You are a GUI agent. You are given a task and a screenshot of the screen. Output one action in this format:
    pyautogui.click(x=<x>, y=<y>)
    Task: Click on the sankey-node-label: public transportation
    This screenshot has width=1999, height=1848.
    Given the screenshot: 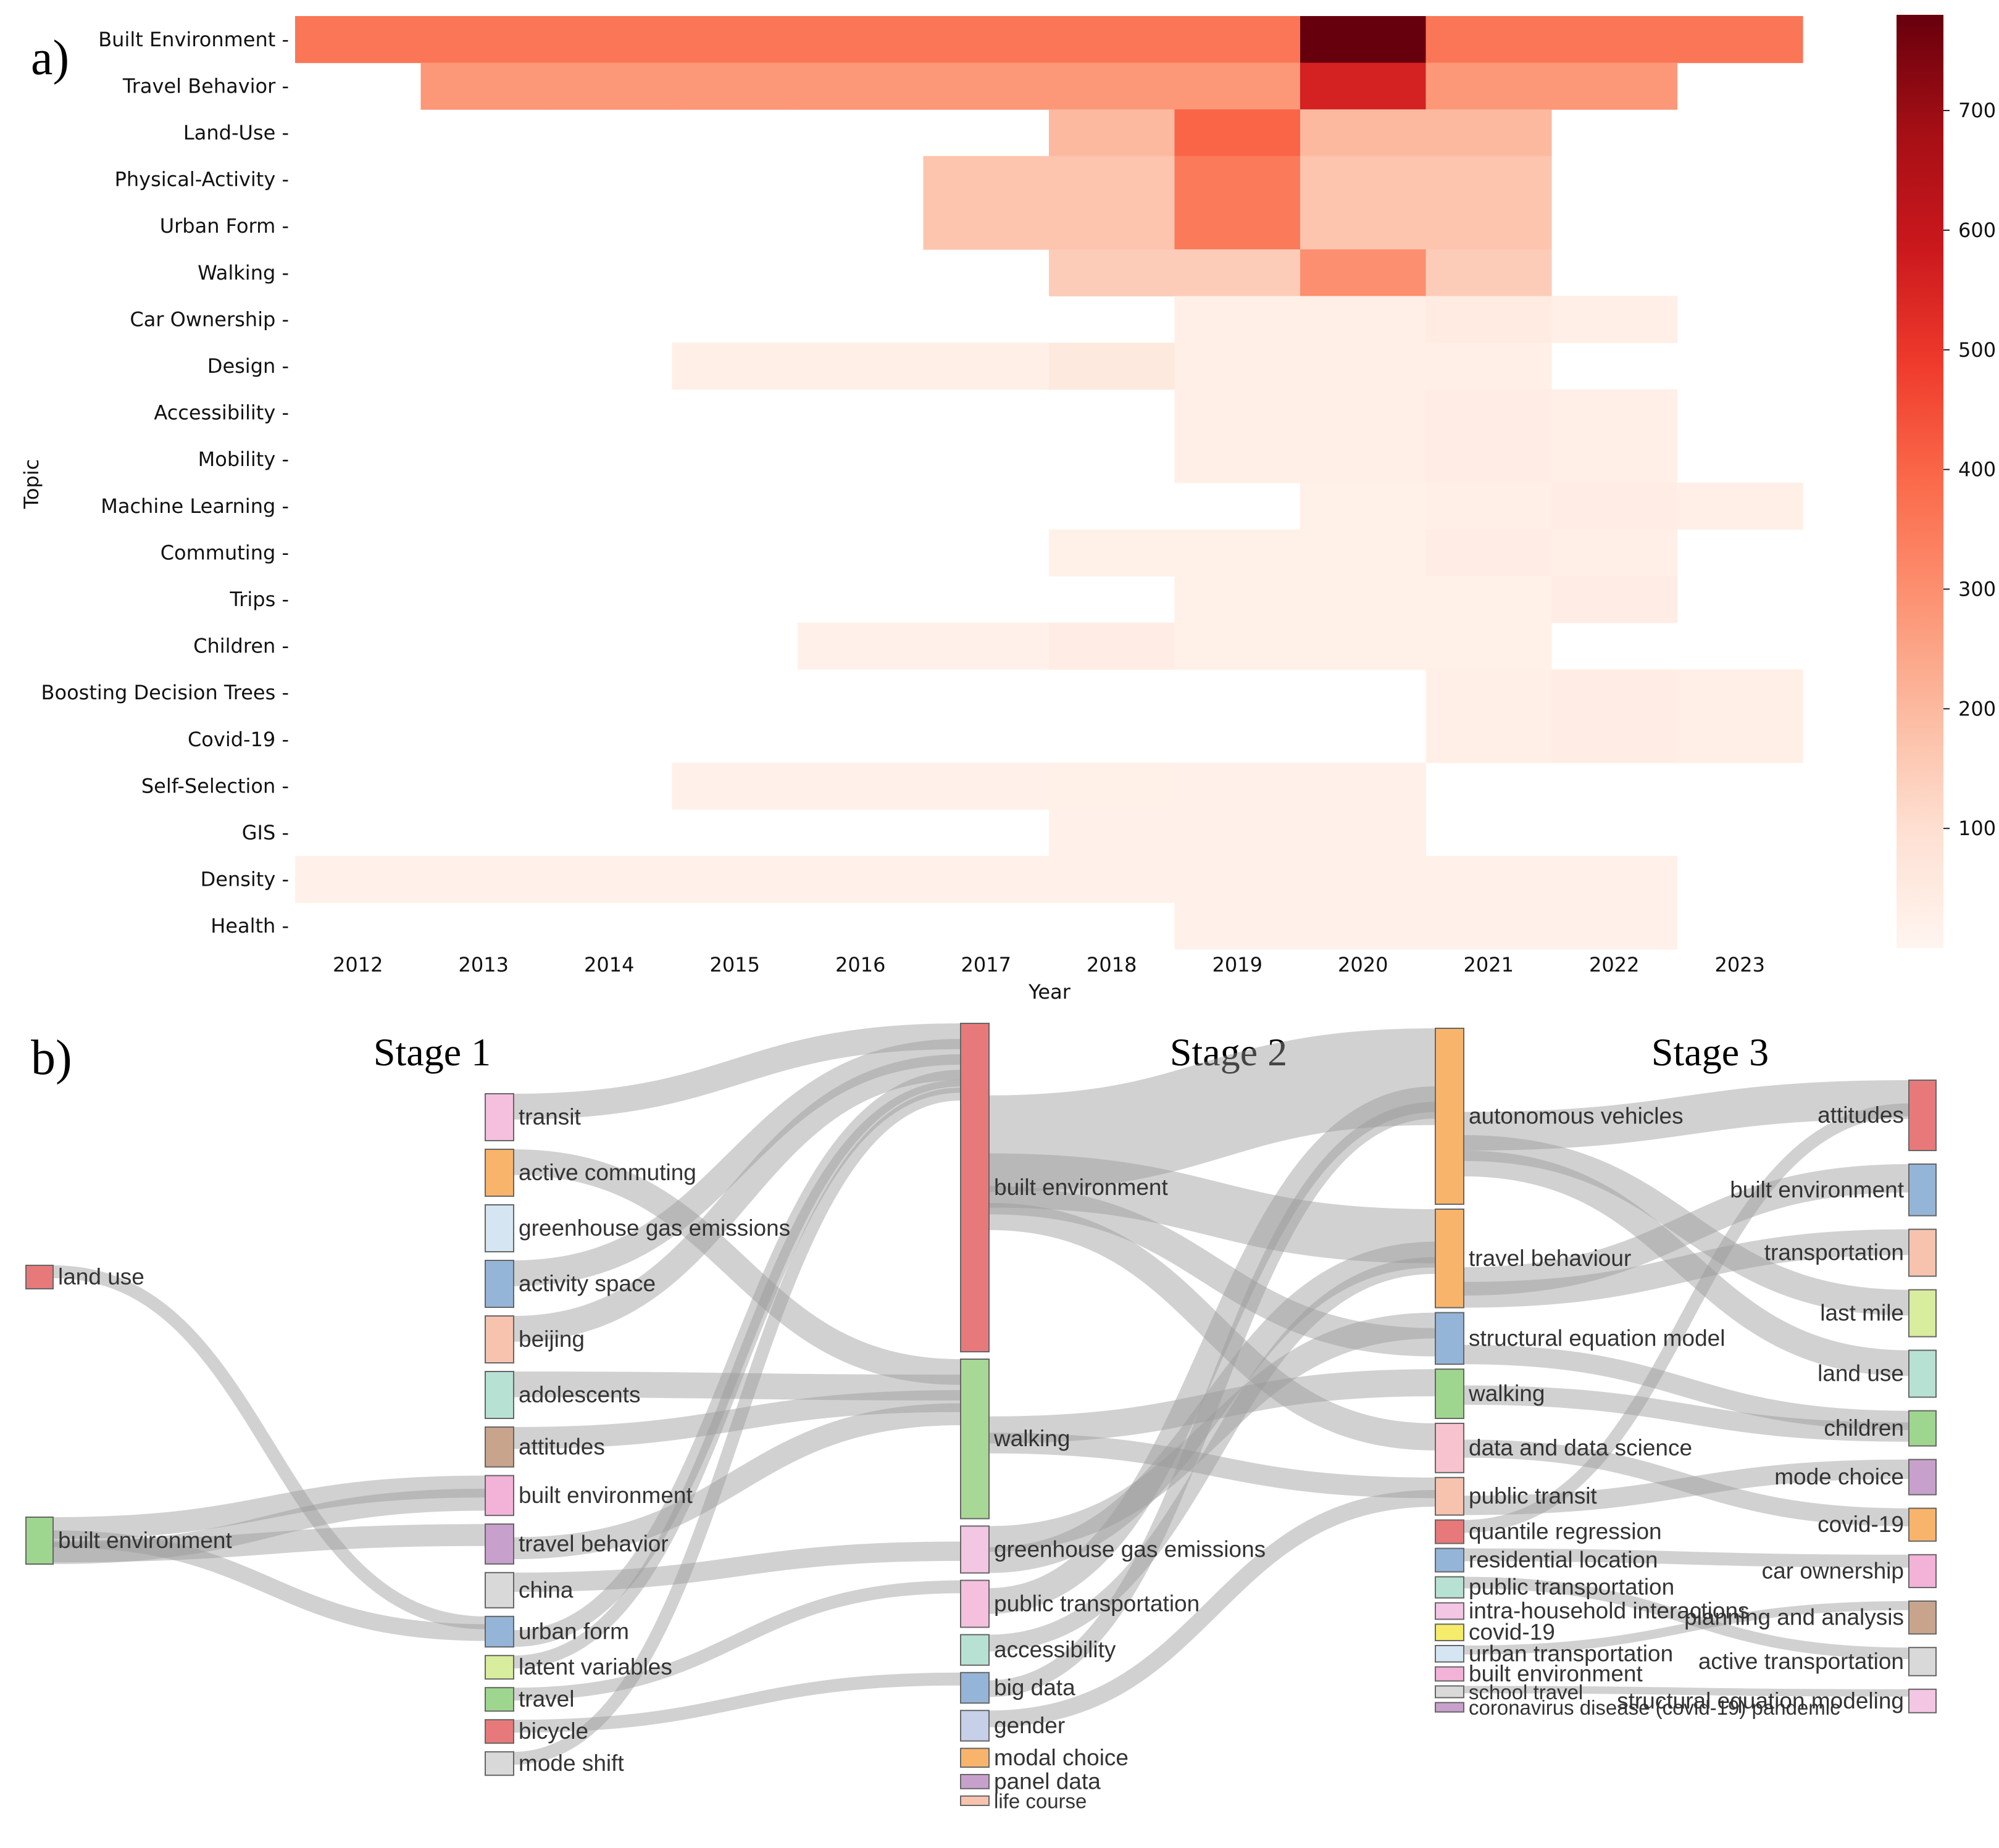 What is the action you would take?
    pyautogui.click(x=1571, y=1587)
    